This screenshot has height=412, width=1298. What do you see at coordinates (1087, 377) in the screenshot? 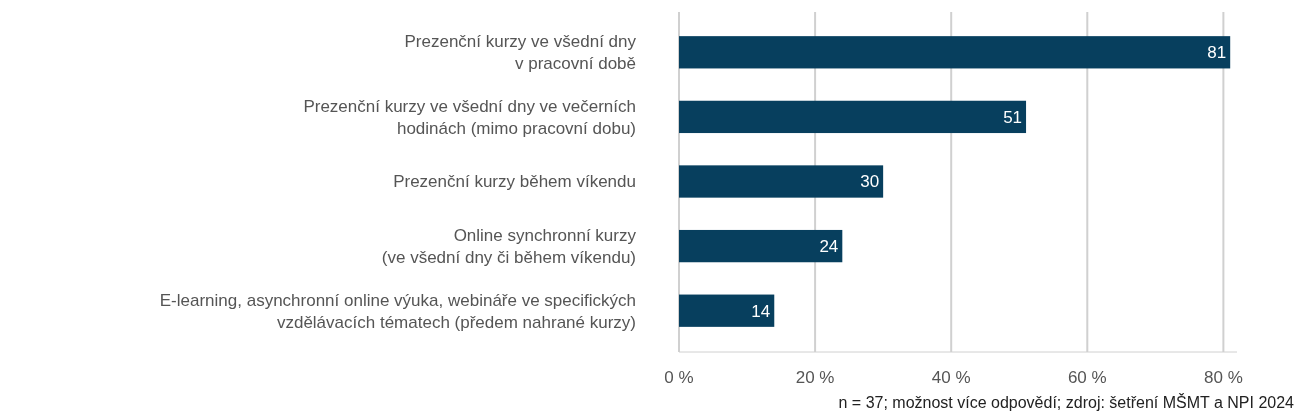
I see `x-tick-label: 60 %` at bounding box center [1087, 377].